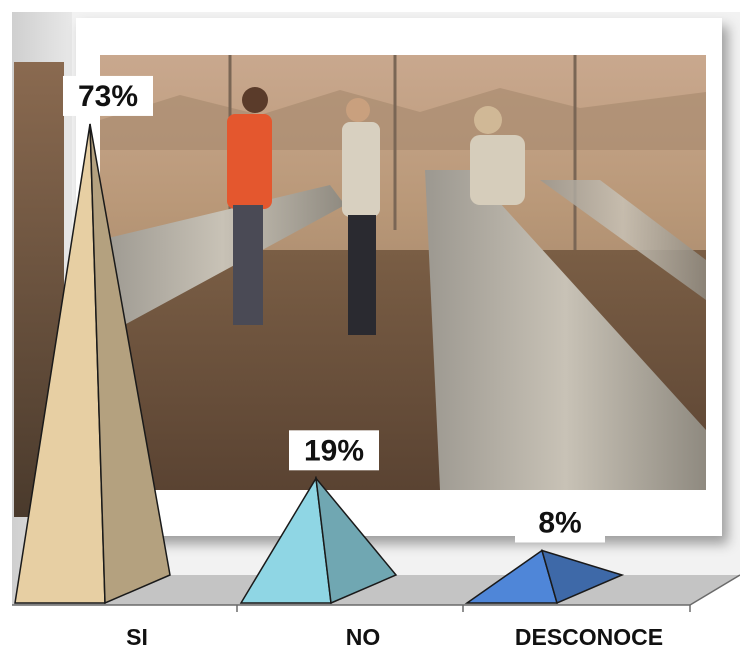 The height and width of the screenshot is (655, 740). I want to click on category-label-si: SI, so click(137, 637).